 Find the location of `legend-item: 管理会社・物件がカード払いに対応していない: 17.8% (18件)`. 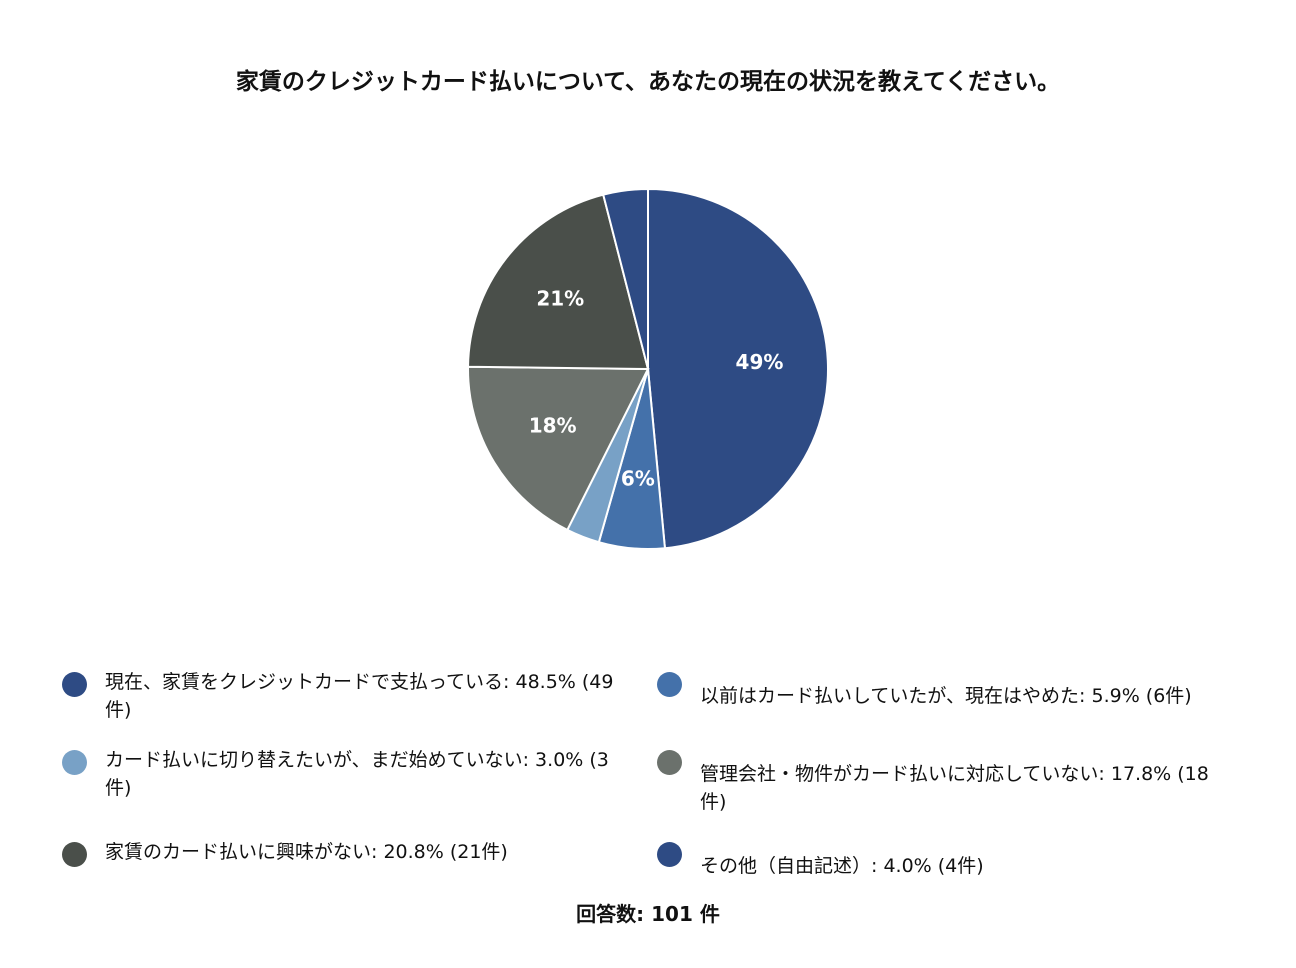

legend-item: 管理会社・物件がカード払いに対応していない: 17.8% (18件) is located at coordinates (949, 781).